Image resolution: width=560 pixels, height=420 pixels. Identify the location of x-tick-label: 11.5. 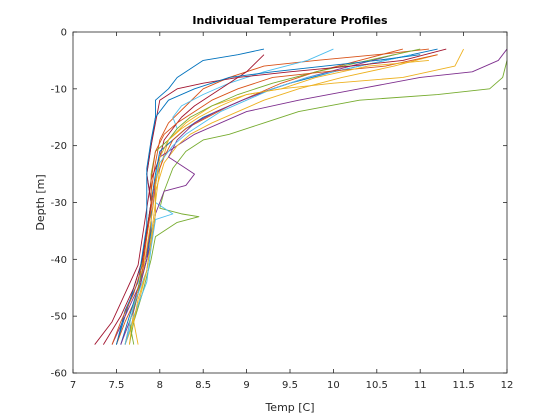
(463, 385).